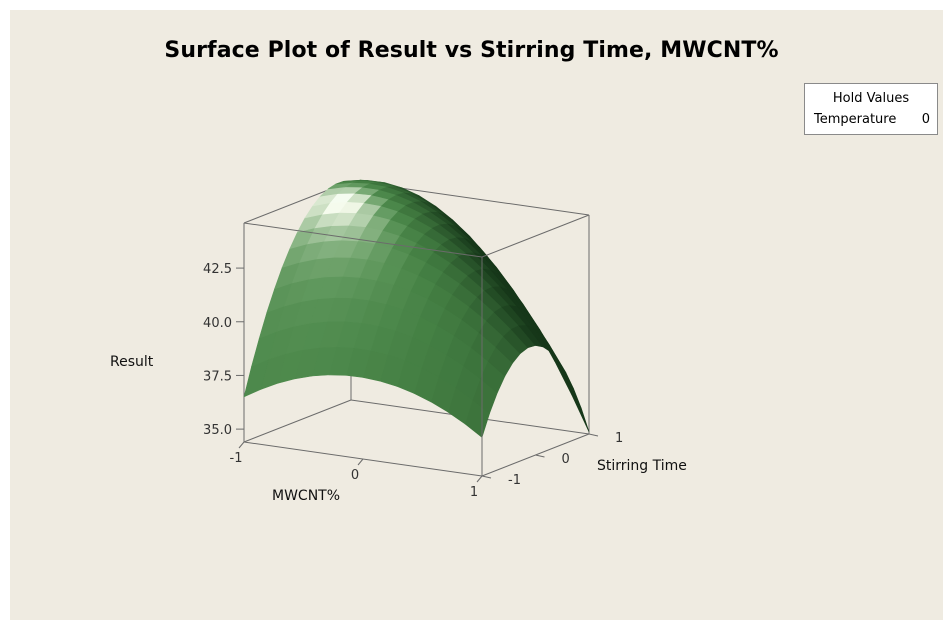 This screenshot has width=943, height=630. Describe the element at coordinates (925, 119) in the screenshot. I see `hold-values-value: 0` at that location.